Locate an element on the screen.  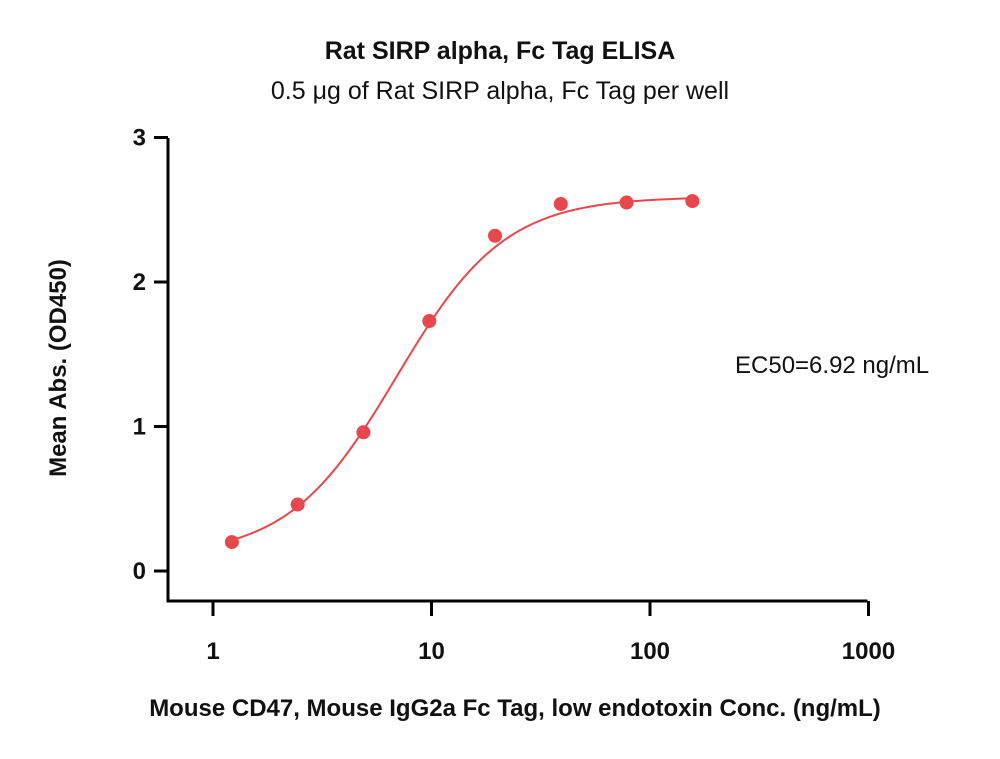
y-axis-title: Mean Abs. (OD450) is located at coordinates (58, 368).